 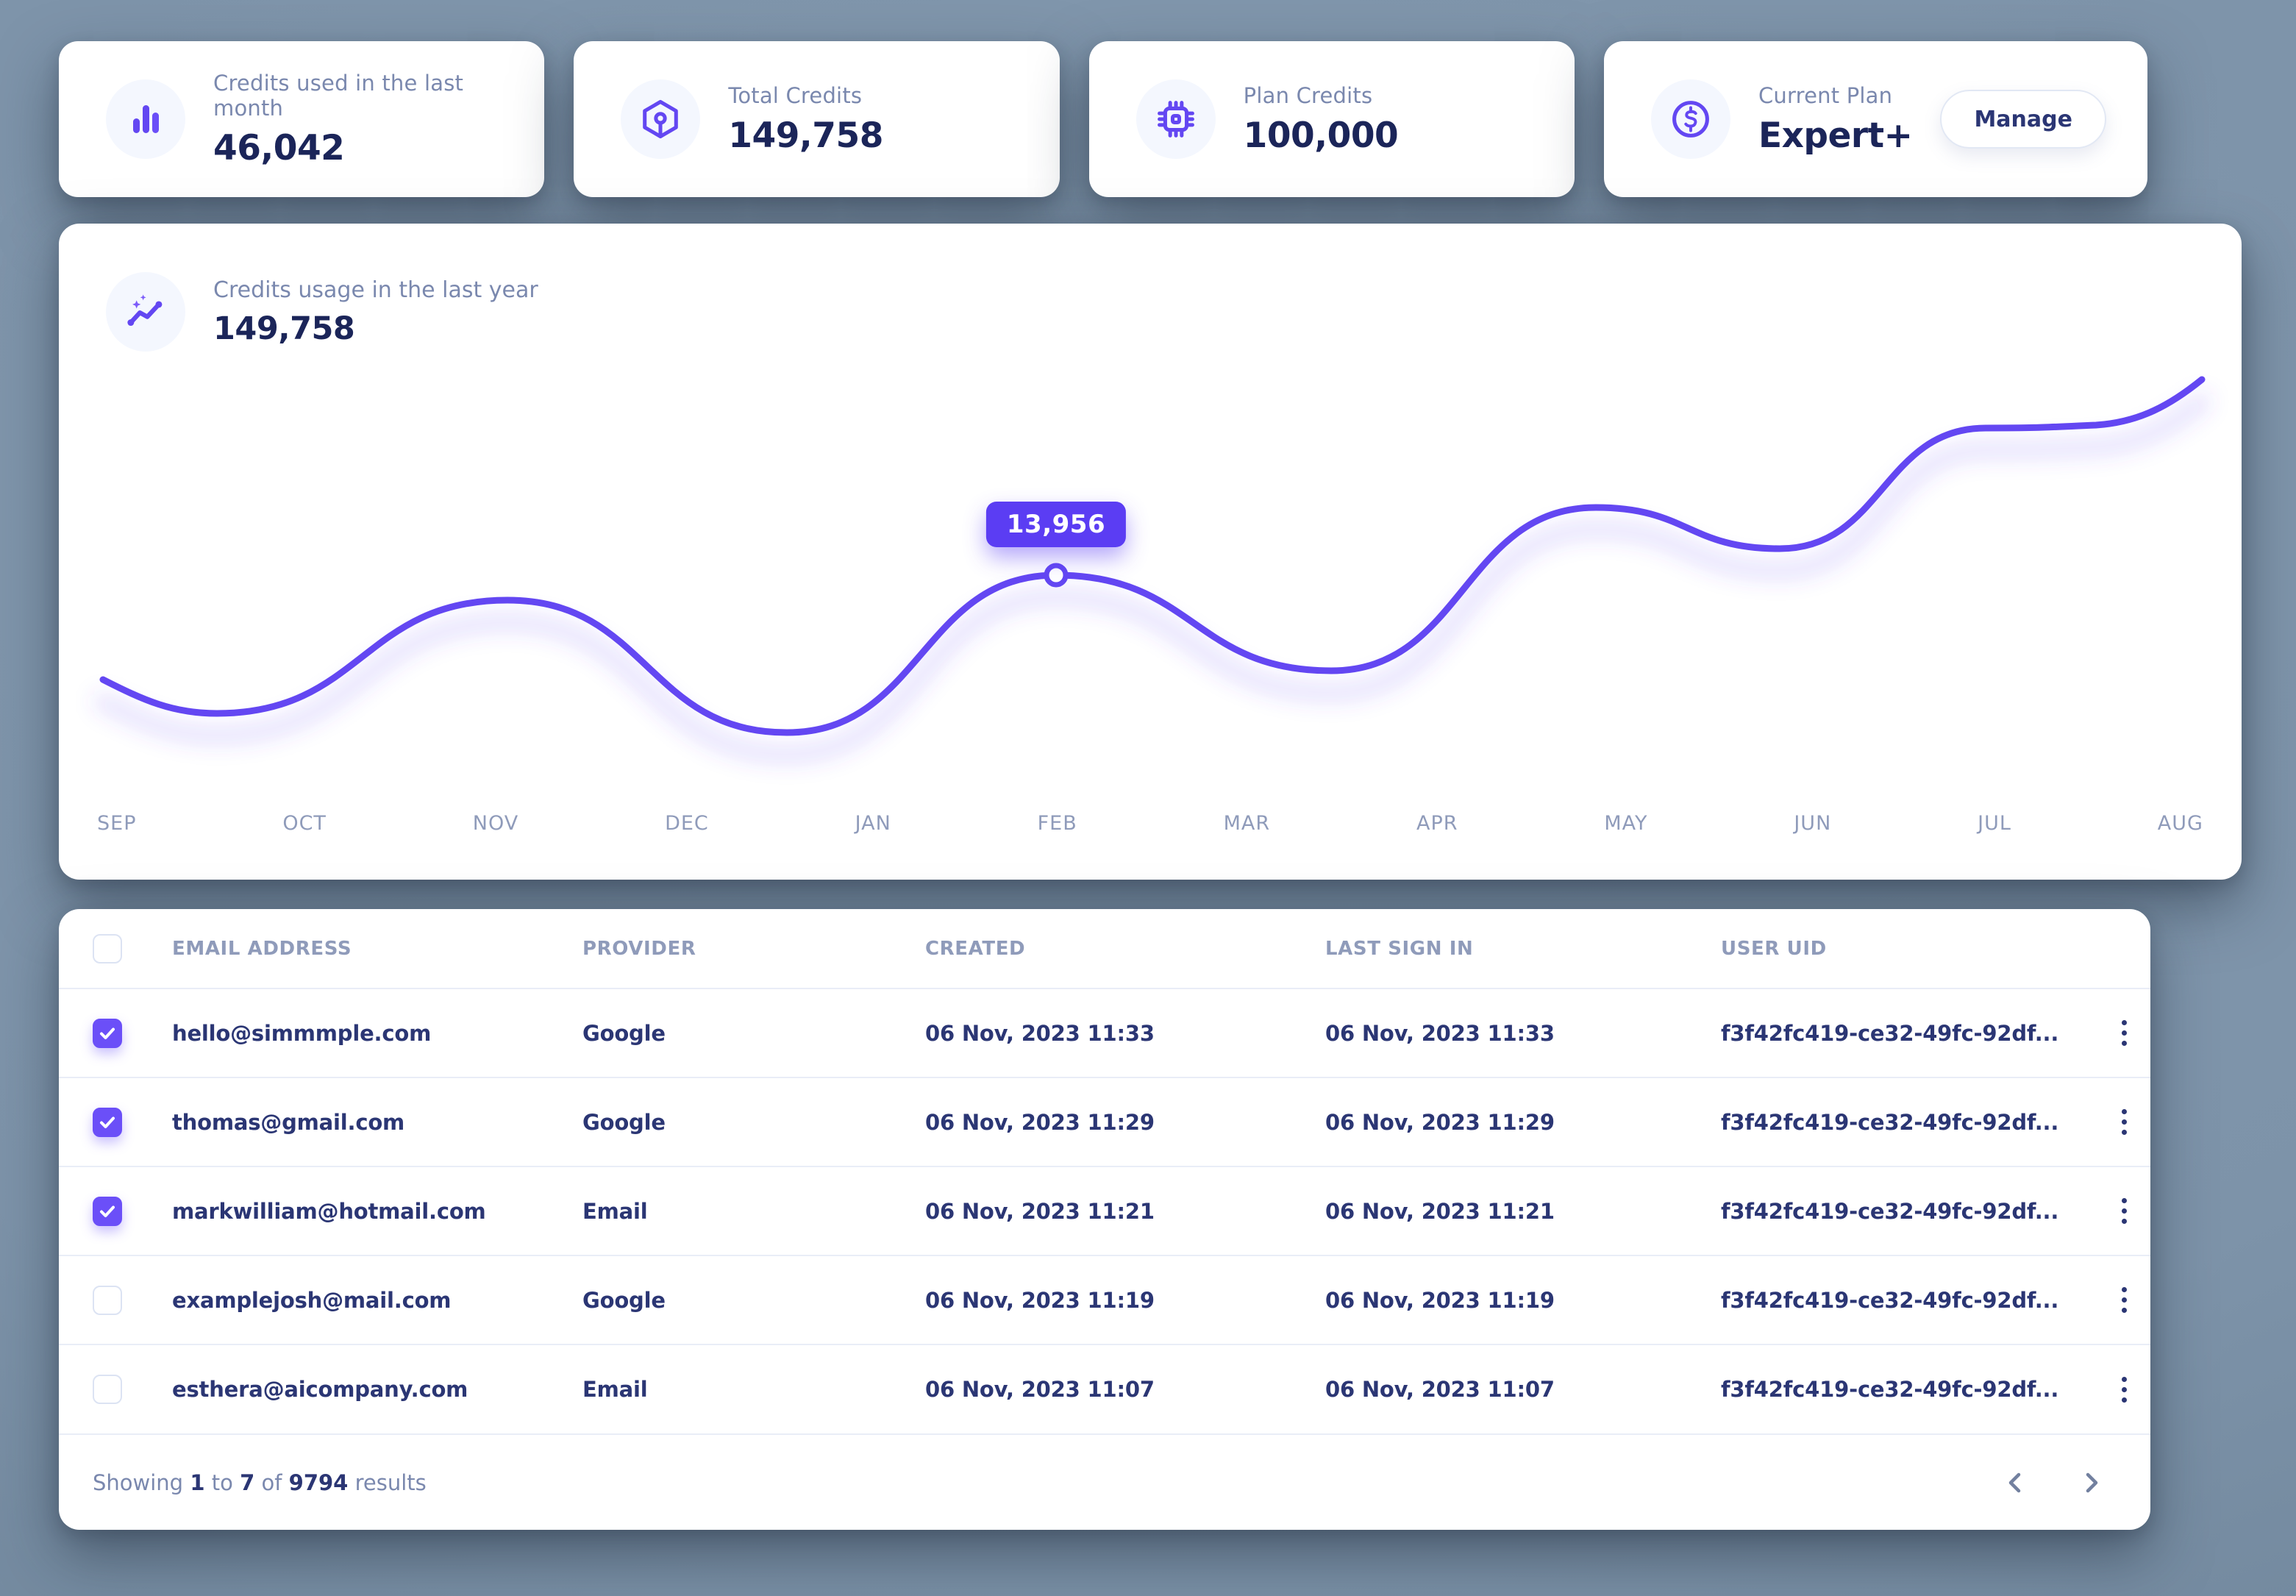 What do you see at coordinates (1321, 135) in the screenshot?
I see `stat-value: 100,000` at bounding box center [1321, 135].